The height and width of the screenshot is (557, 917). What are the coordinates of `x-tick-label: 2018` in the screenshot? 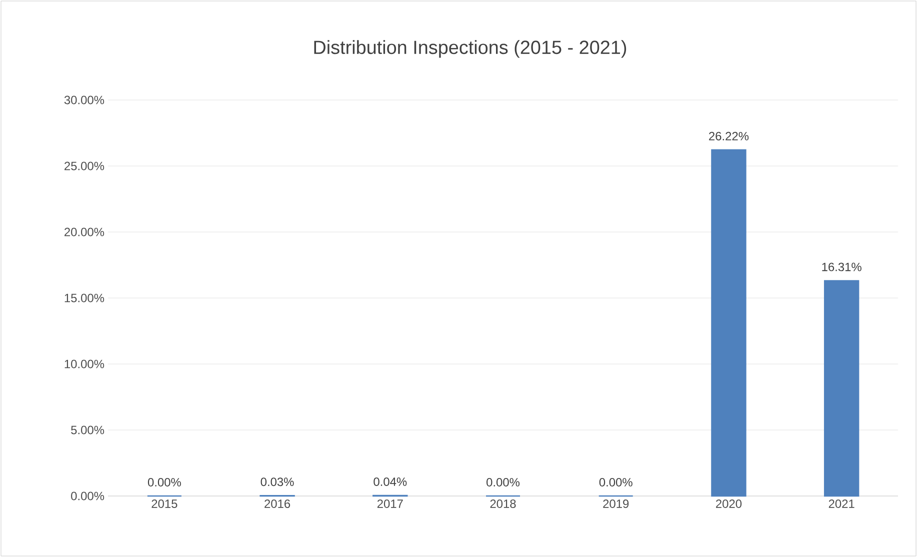 It's located at (503, 504).